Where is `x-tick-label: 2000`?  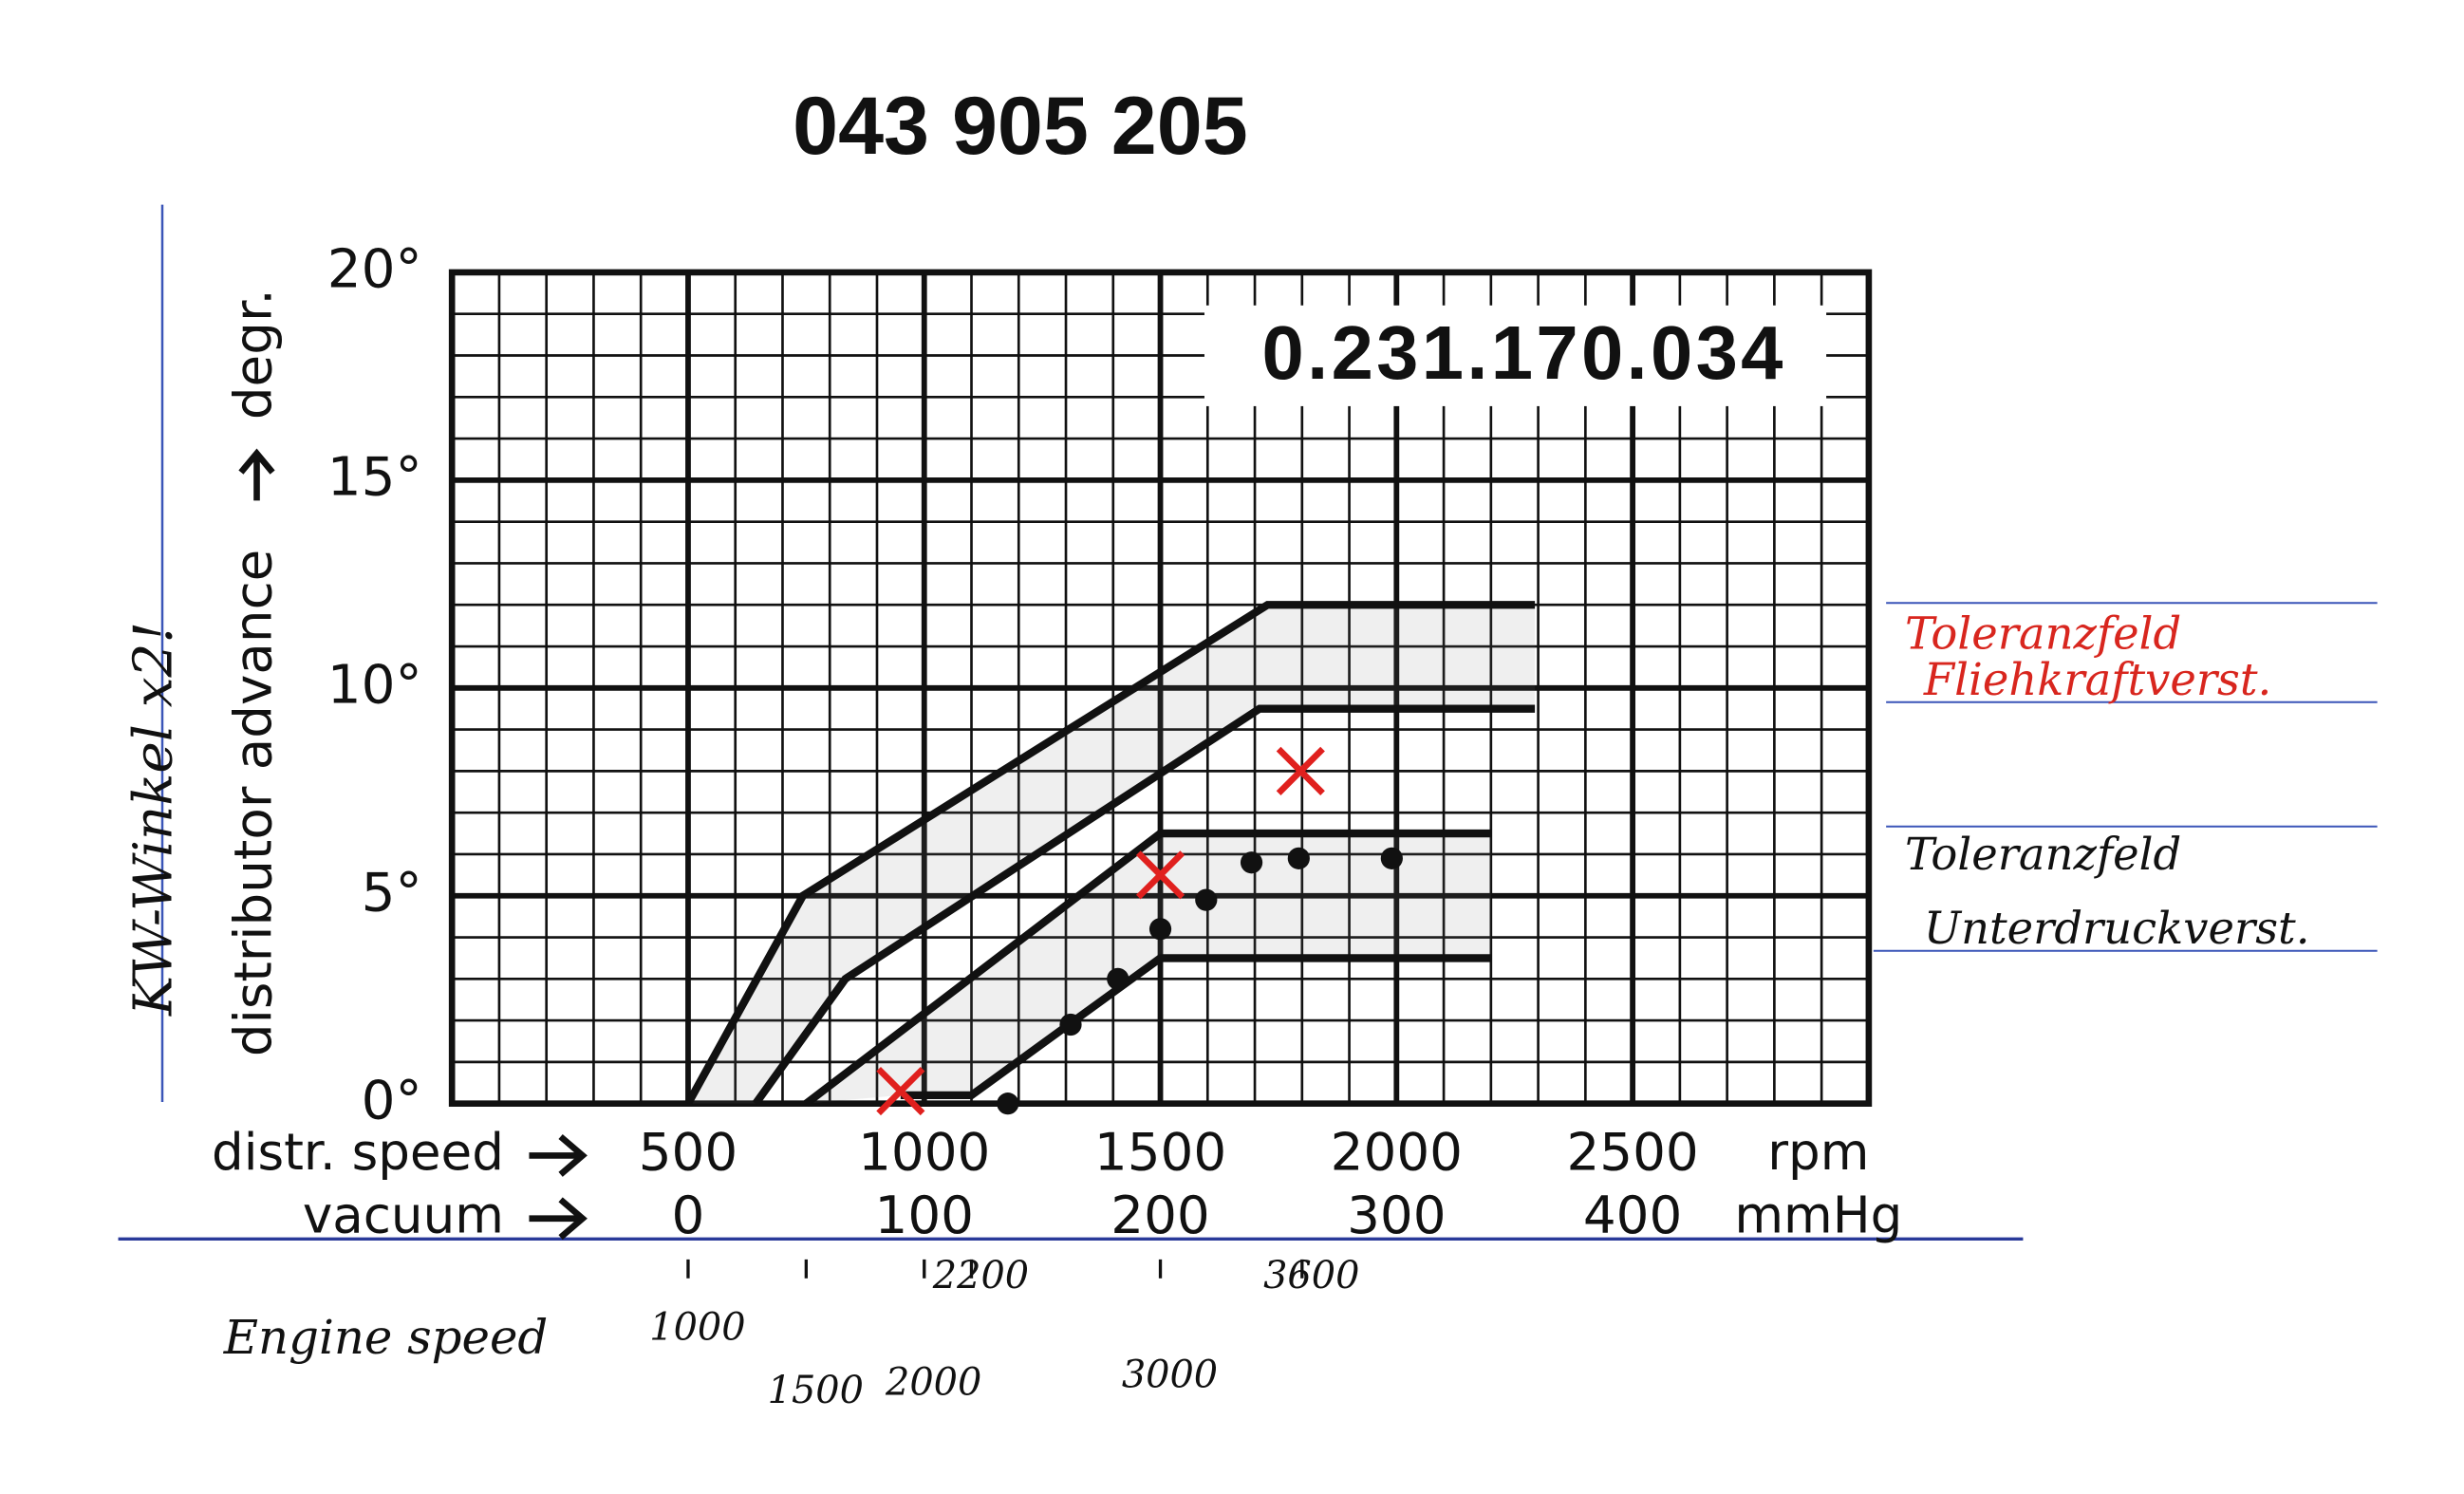
x-tick-label: 2000 is located at coordinates (1397, 1152).